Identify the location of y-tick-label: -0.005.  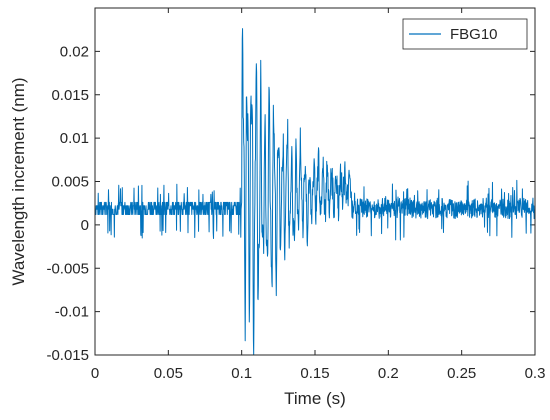
(67, 268).